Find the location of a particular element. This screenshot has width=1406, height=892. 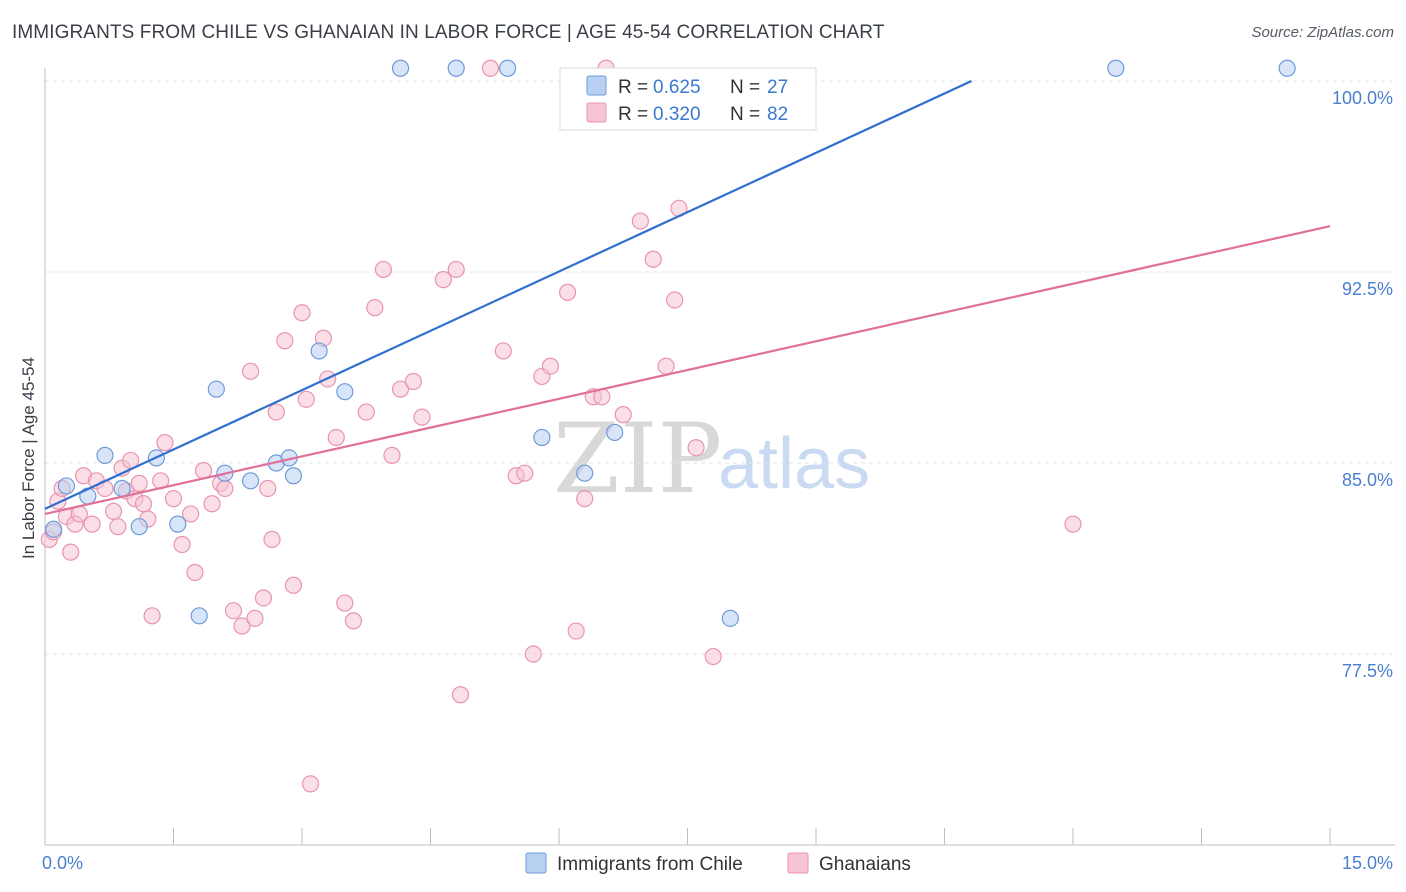

y-tick-label: 100.0% is located at coordinates (1362, 98).